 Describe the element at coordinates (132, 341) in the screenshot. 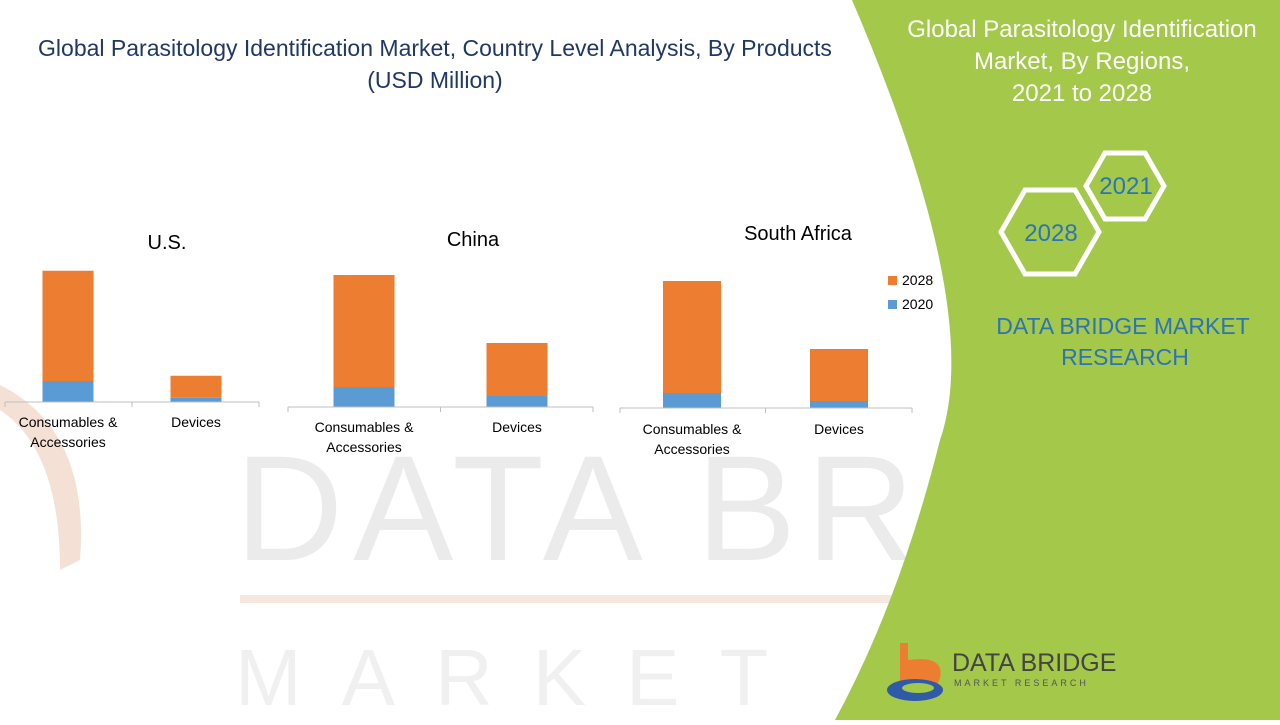

I see `chart-0: U.S. Consumables & Accessories Devices` at that location.